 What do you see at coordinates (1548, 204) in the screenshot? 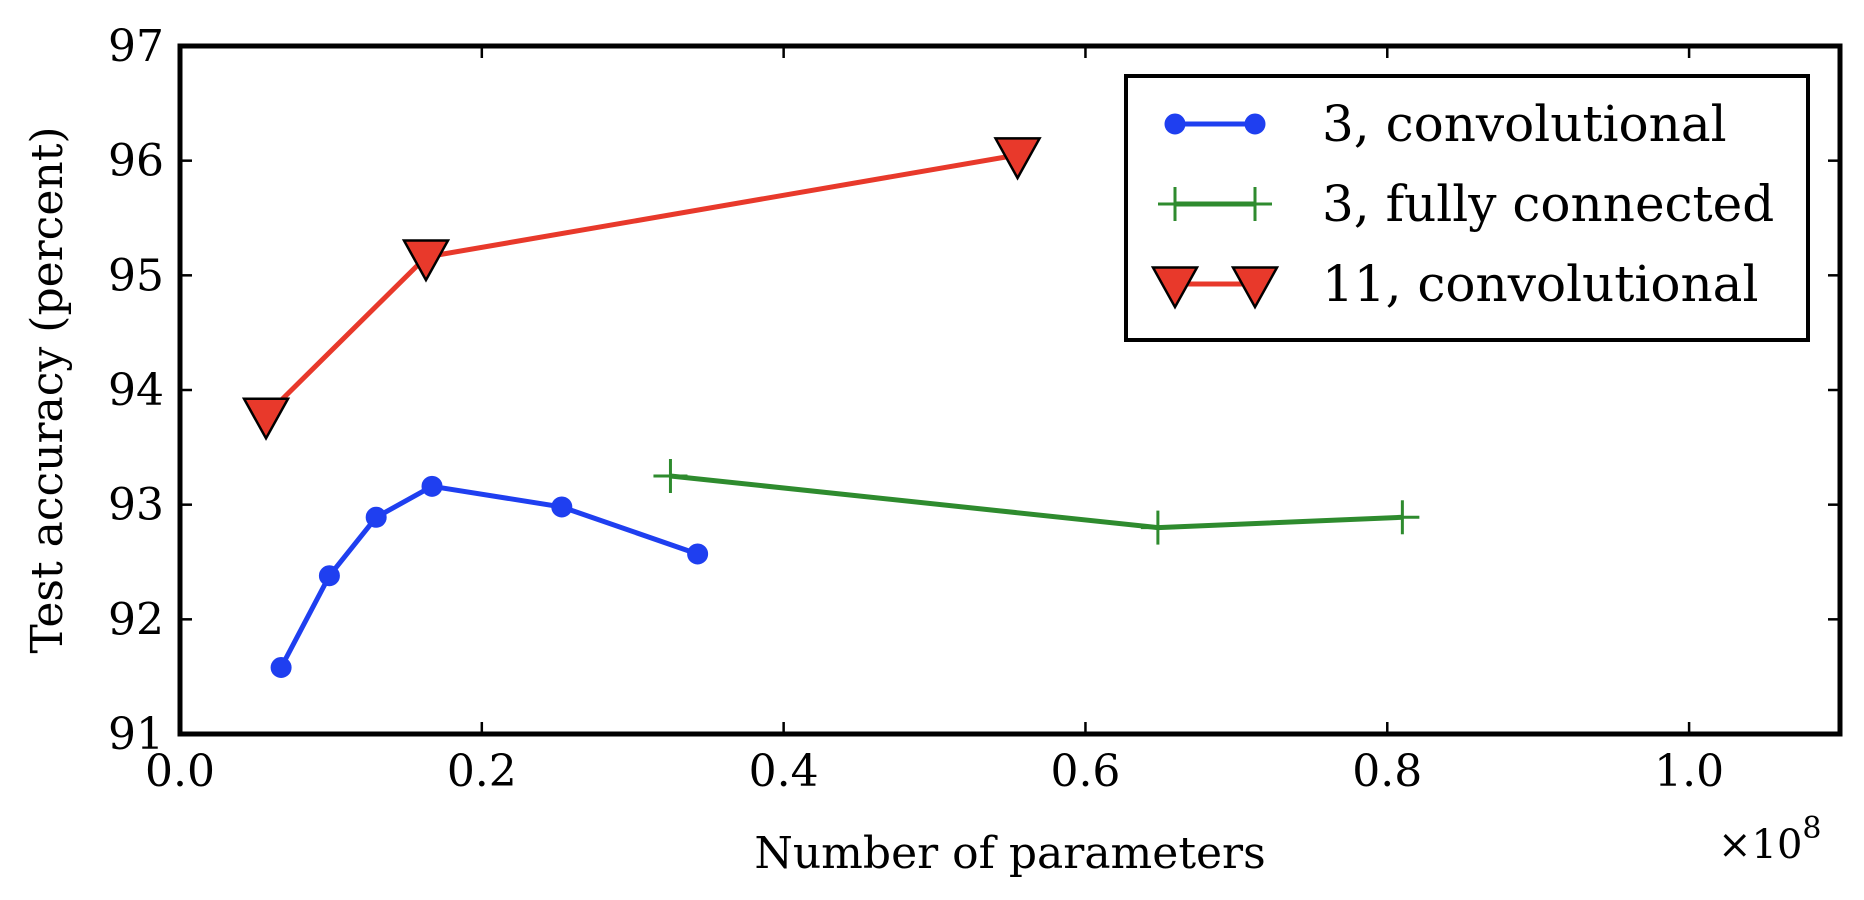
I see `legend-entry-1-label: 3, fully connected` at bounding box center [1548, 204].